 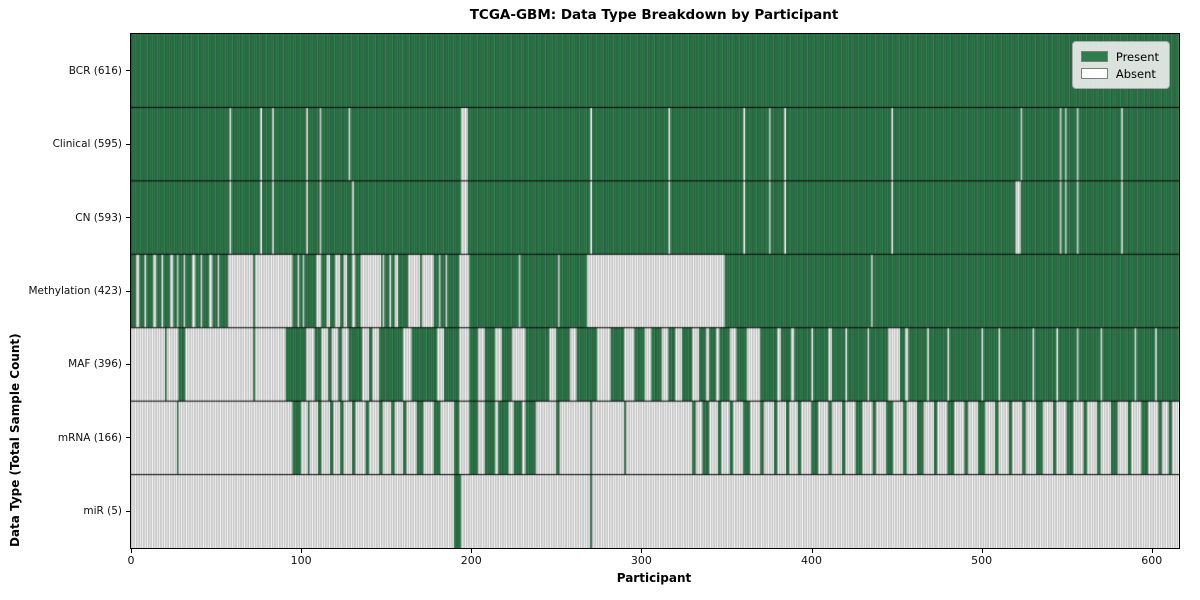 I want to click on y-tick-label: CN (593), so click(x=98, y=217).